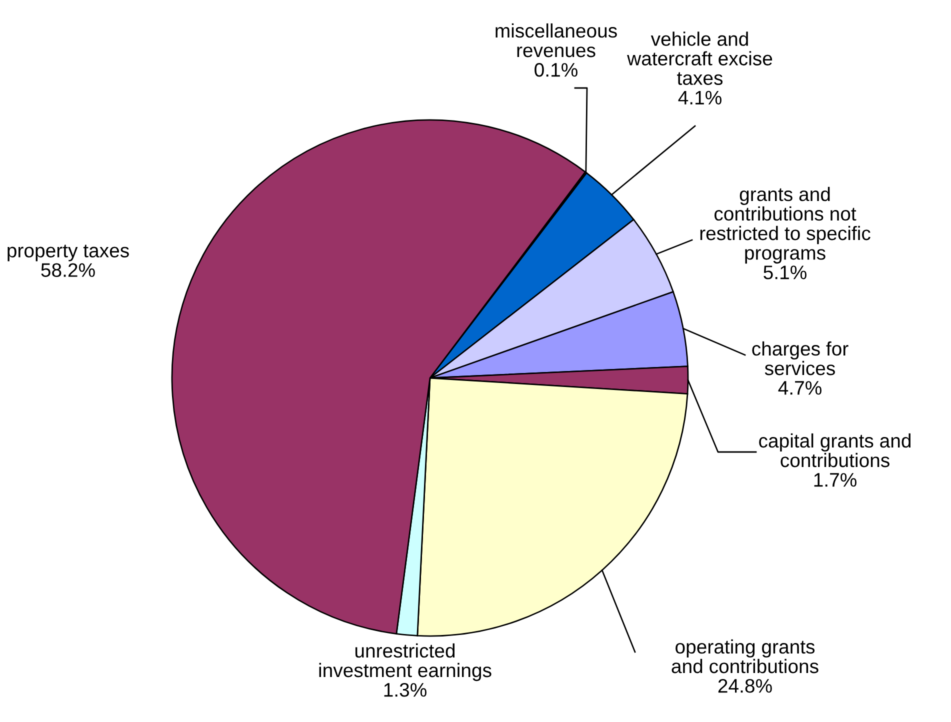 This screenshot has height=722, width=951. What do you see at coordinates (556, 40) in the screenshot?
I see `slice-label: miscellaneous revenues` at bounding box center [556, 40].